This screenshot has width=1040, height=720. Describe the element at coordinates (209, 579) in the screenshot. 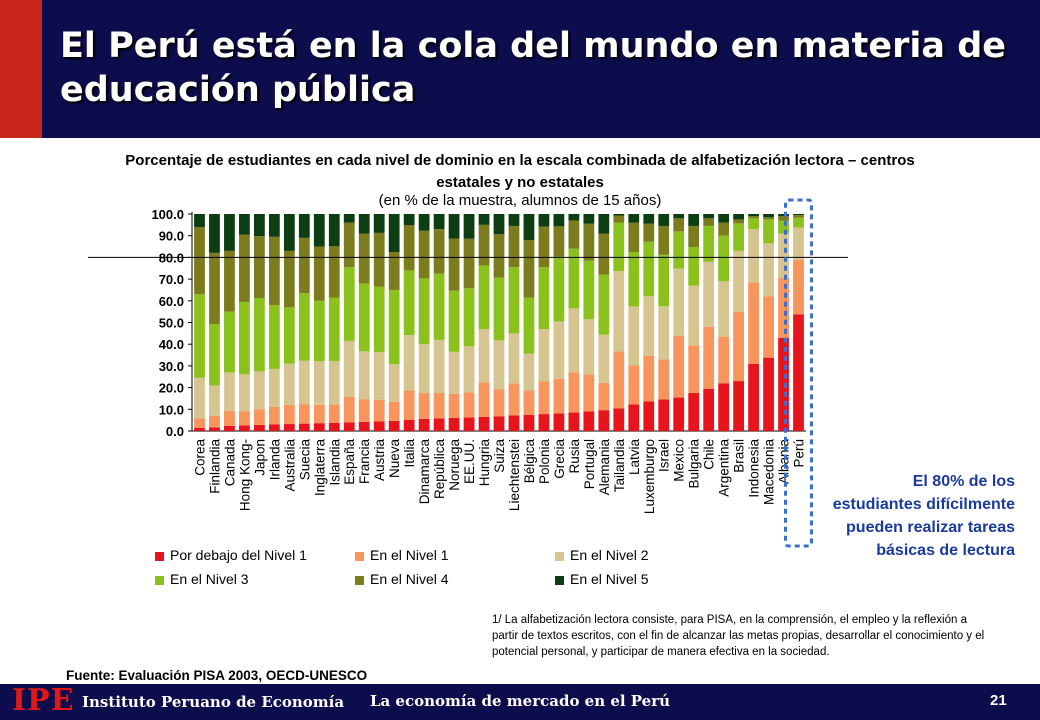

I see `legend-label: En el Nivel 3` at that location.